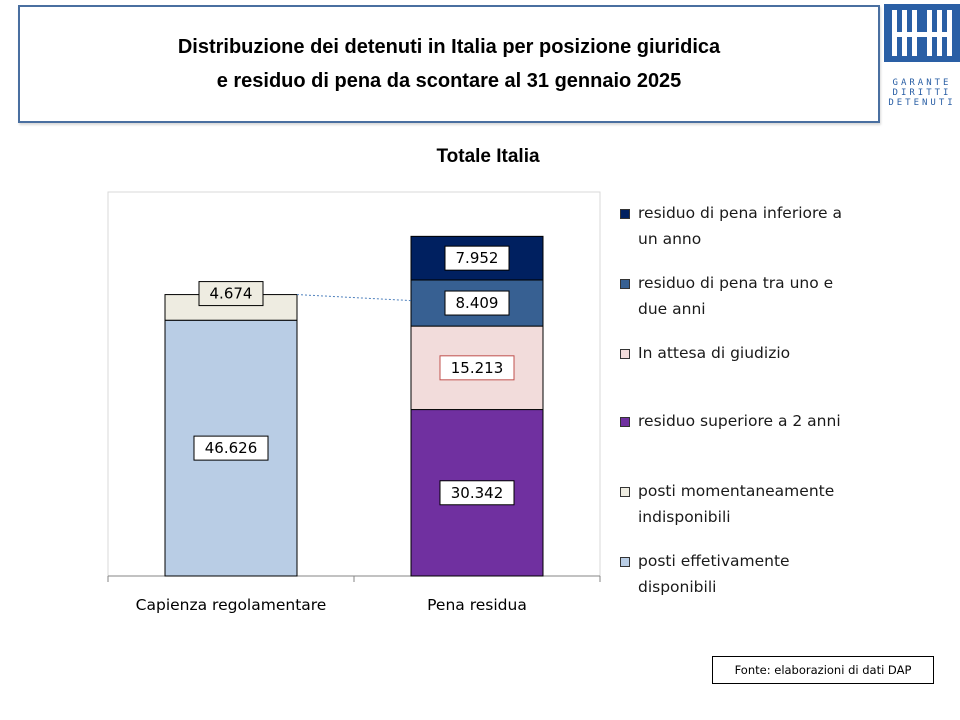 The width and height of the screenshot is (960, 720). I want to click on legend-label-line2: disponibili, so click(677, 587).